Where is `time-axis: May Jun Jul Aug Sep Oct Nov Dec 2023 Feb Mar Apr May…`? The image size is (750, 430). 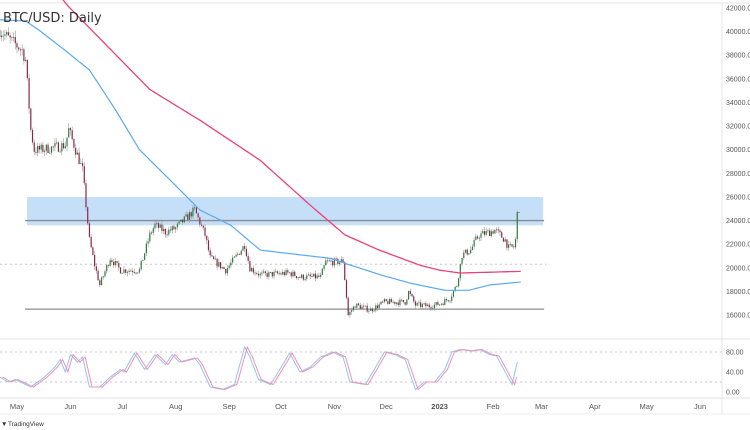
time-axis: May Jun Jul Aug Sep Oct Nov Dec 2023 Feb Mar Apr May… is located at coordinates (358, 406).